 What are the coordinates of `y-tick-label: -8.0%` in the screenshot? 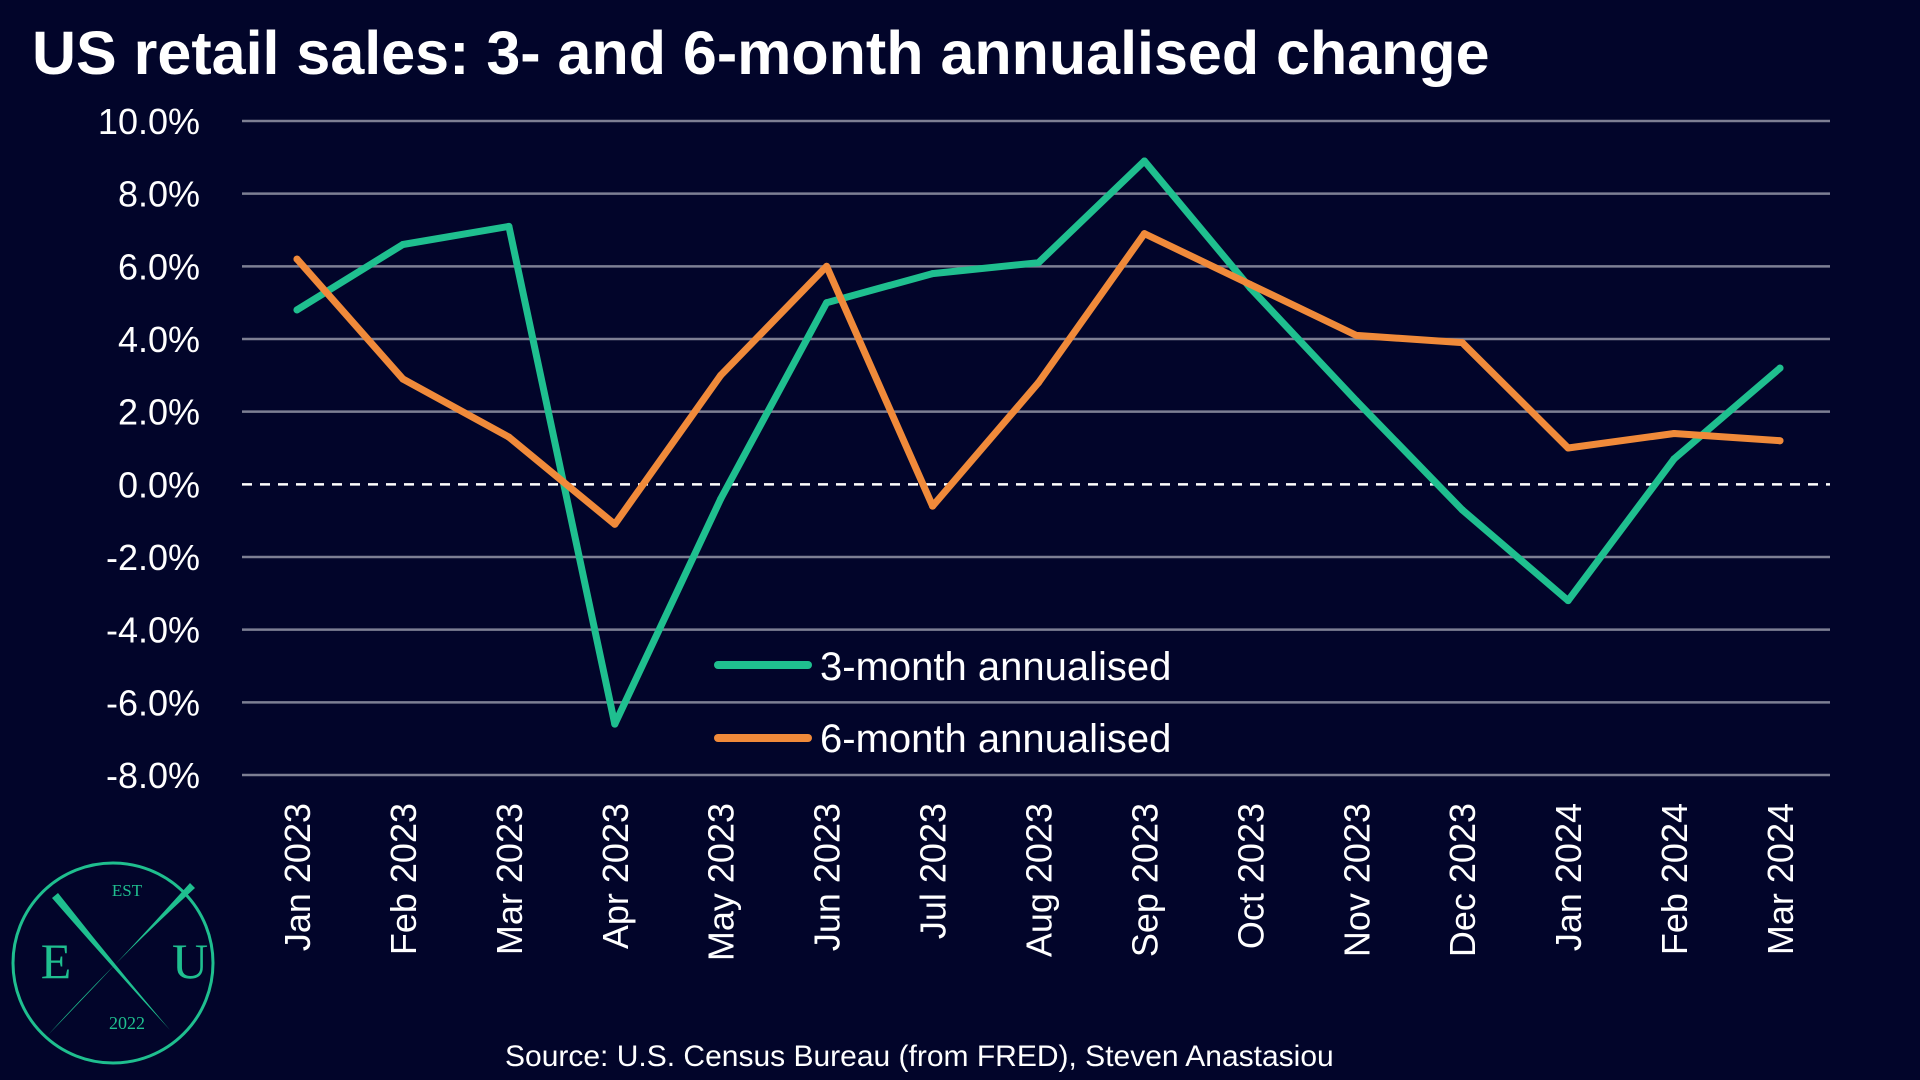 It's located at (153, 775).